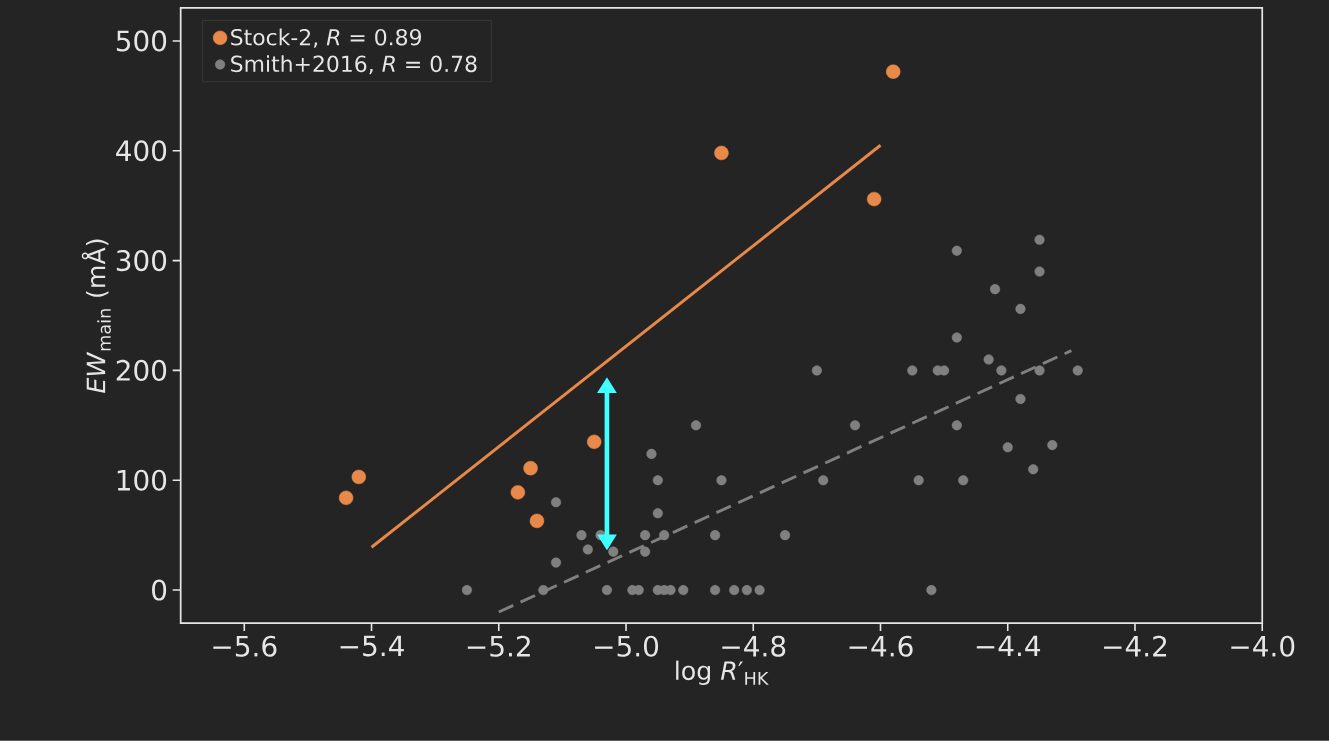 The height and width of the screenshot is (741, 1329). What do you see at coordinates (159, 590) in the screenshot?
I see `y-tick-label: 0` at bounding box center [159, 590].